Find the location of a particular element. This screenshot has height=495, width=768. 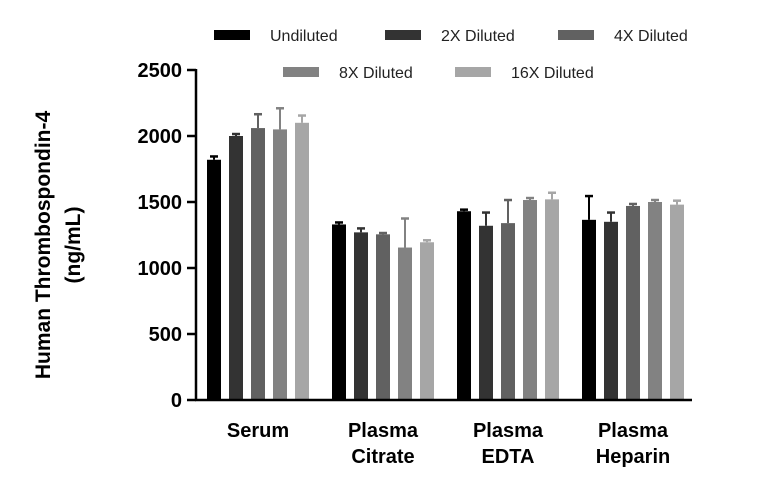

legend-label: Undiluted is located at coordinates (304, 36).